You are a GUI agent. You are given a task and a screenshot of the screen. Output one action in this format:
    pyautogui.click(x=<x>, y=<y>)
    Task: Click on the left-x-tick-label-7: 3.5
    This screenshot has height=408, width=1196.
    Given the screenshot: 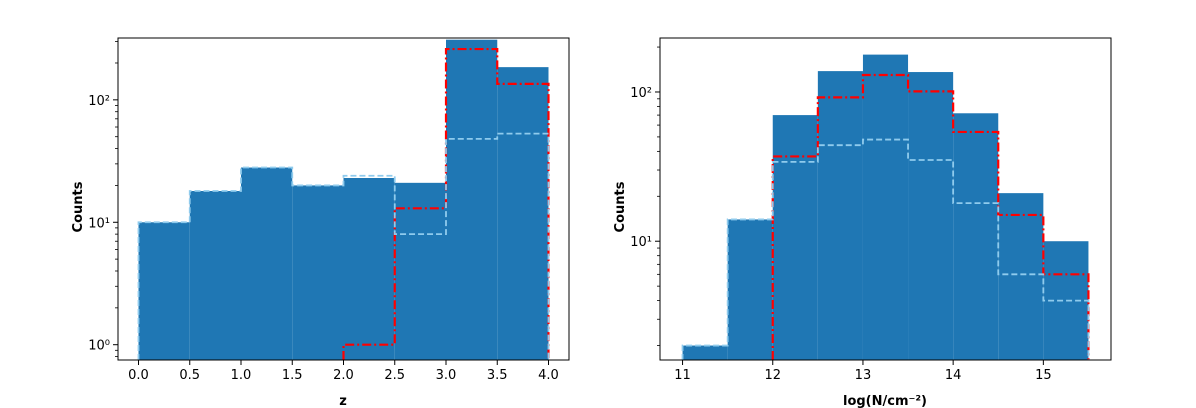 What is the action you would take?
    pyautogui.click(x=497, y=375)
    